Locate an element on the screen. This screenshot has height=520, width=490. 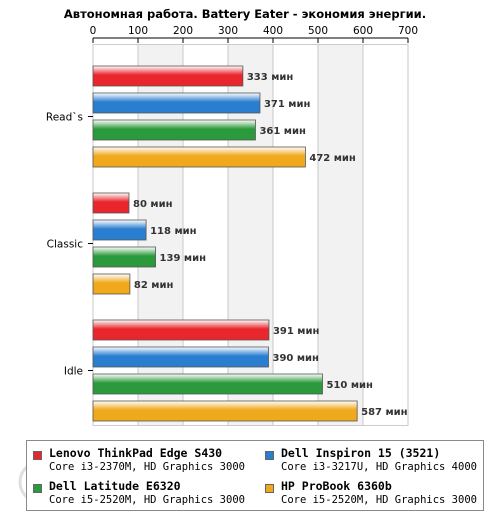
data-label: 139 мин is located at coordinates (183, 258).